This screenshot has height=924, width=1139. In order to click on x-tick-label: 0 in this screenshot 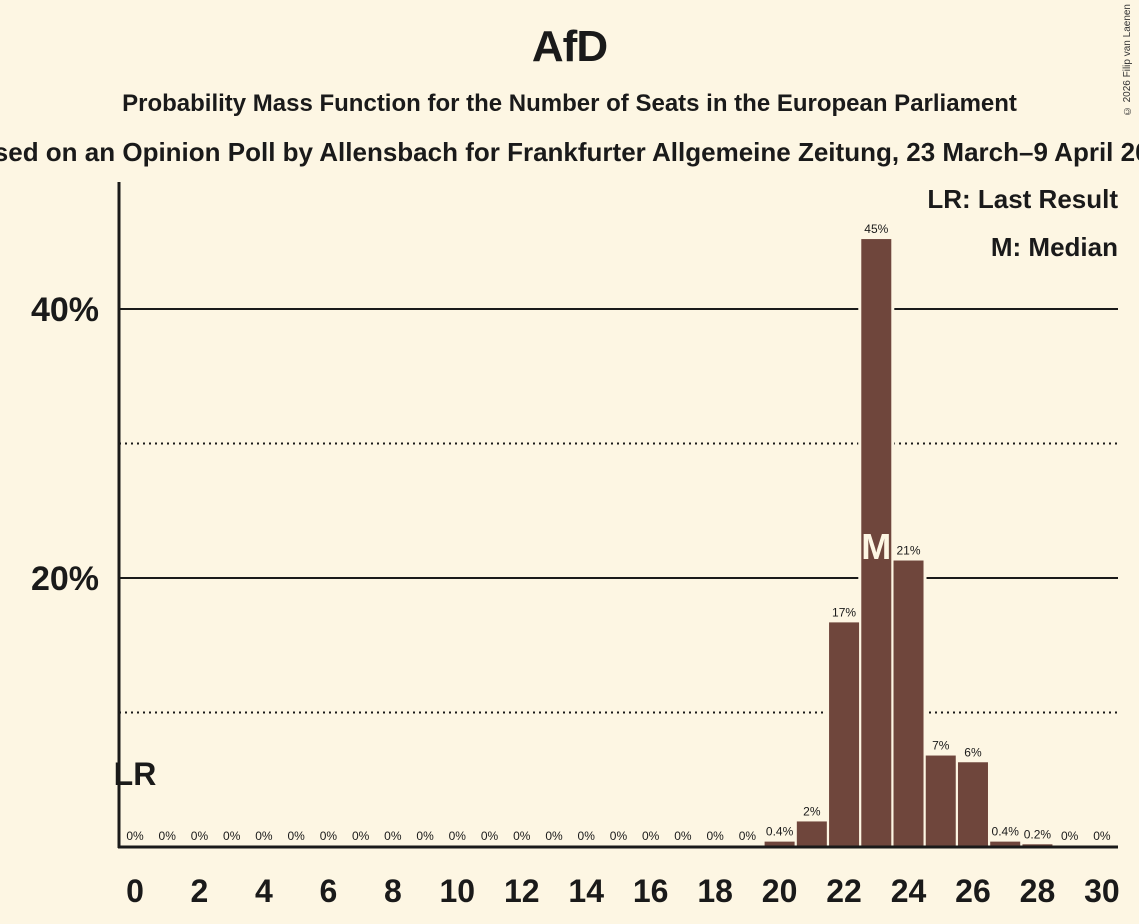, I will do `click(135, 891)`.